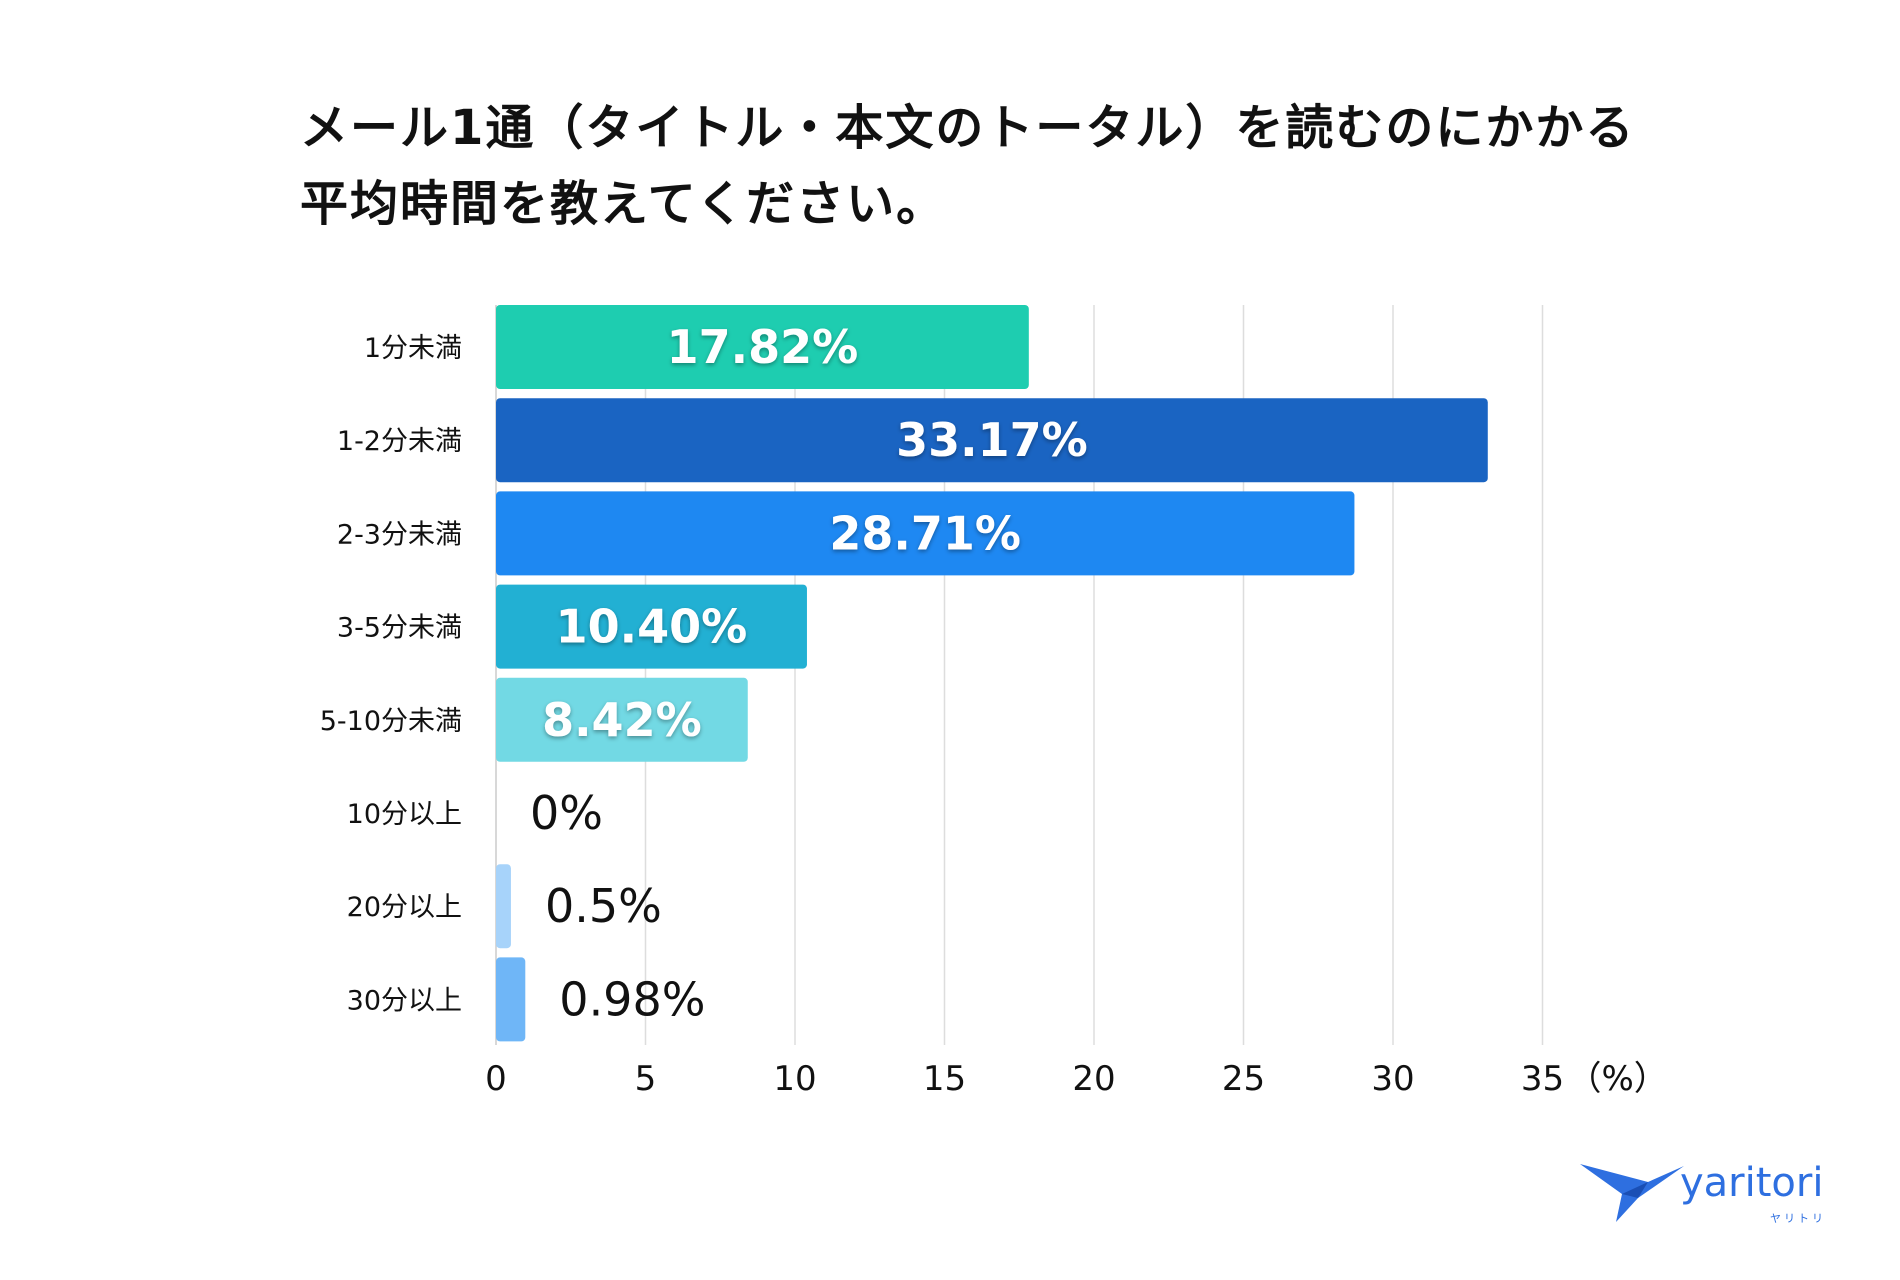 Image resolution: width=1900 pixels, height=1280 pixels. Describe the element at coordinates (413, 348) in the screenshot. I see `category-label: 1分未満` at that location.